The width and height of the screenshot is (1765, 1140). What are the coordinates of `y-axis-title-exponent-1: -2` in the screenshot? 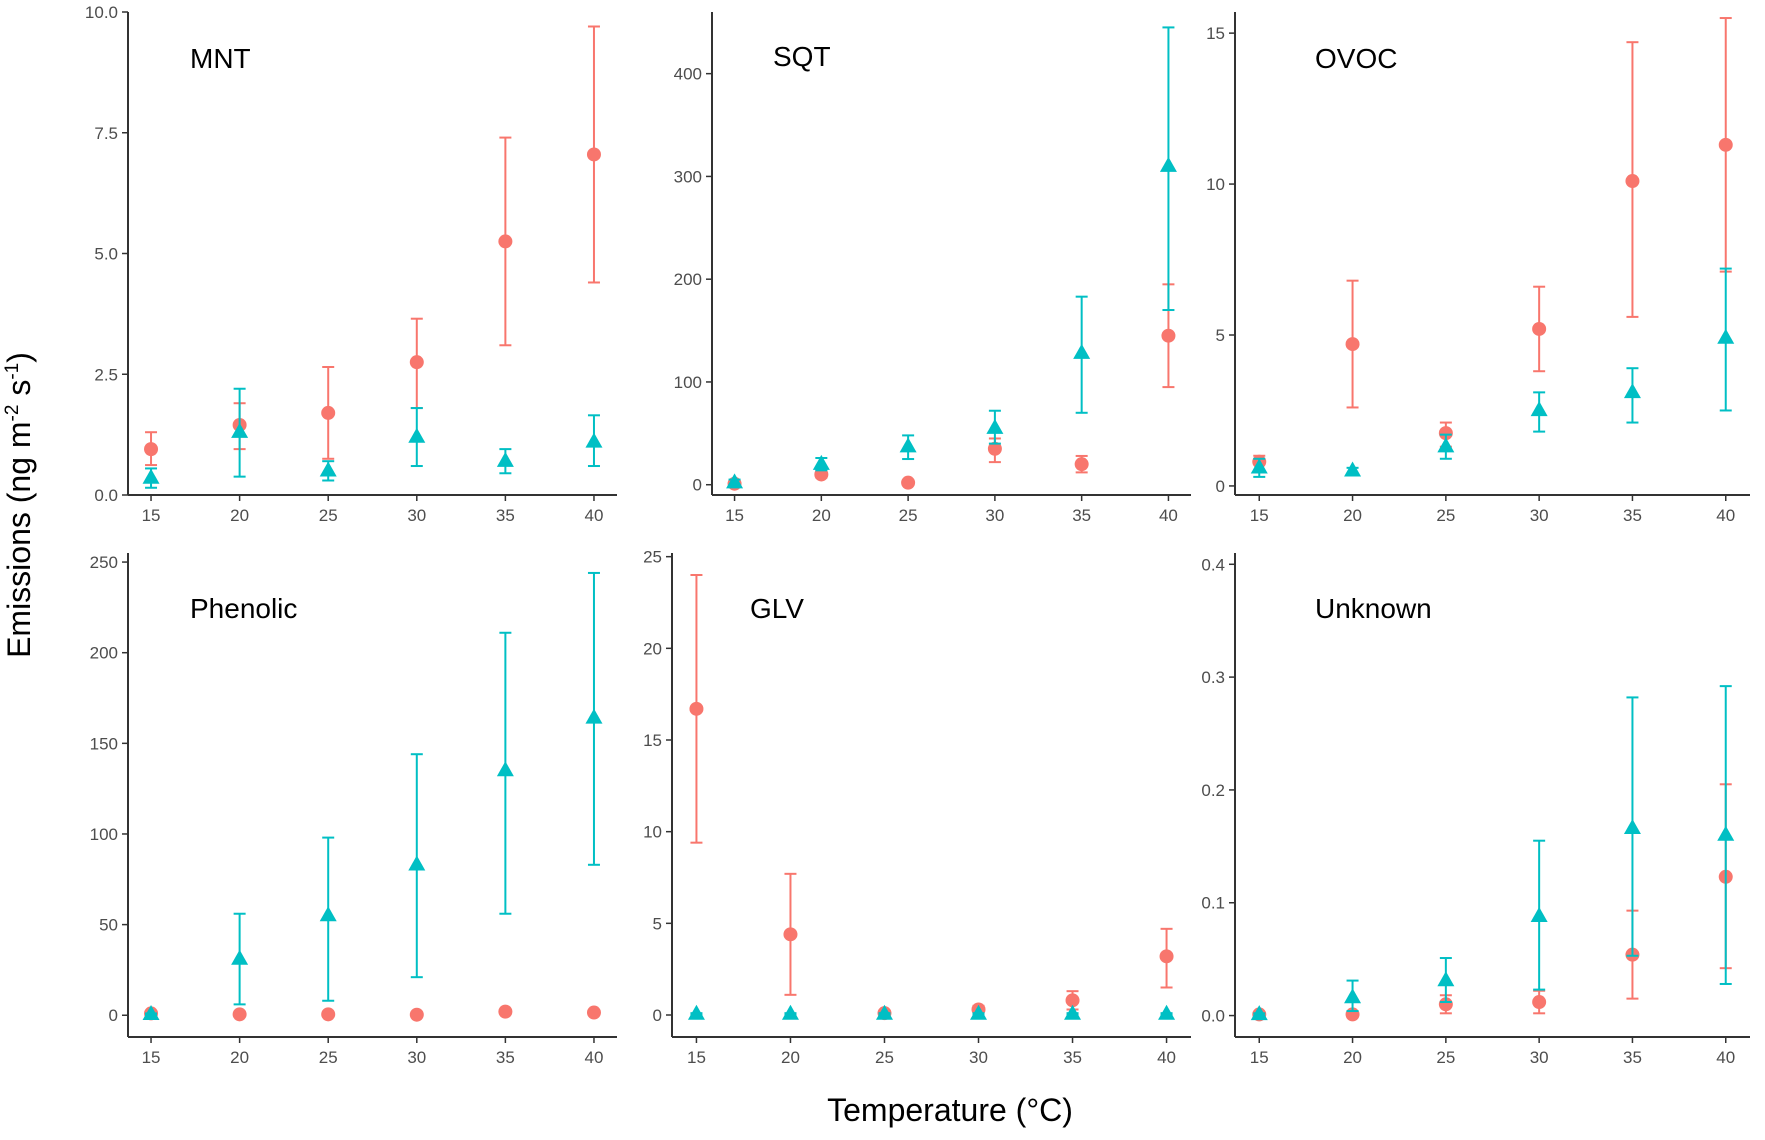 It's located at (12, 413).